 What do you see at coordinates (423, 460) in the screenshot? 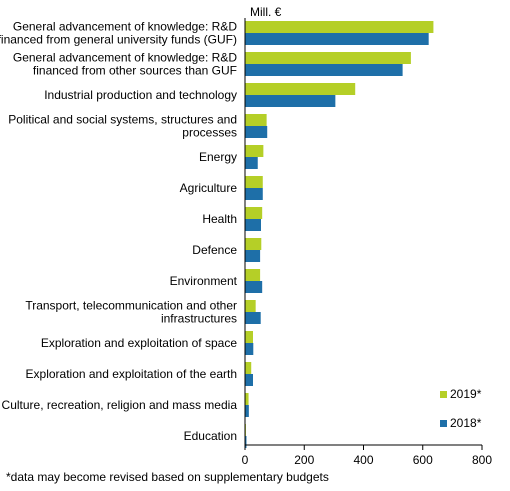
I see `x-tick-label: 600` at bounding box center [423, 460].